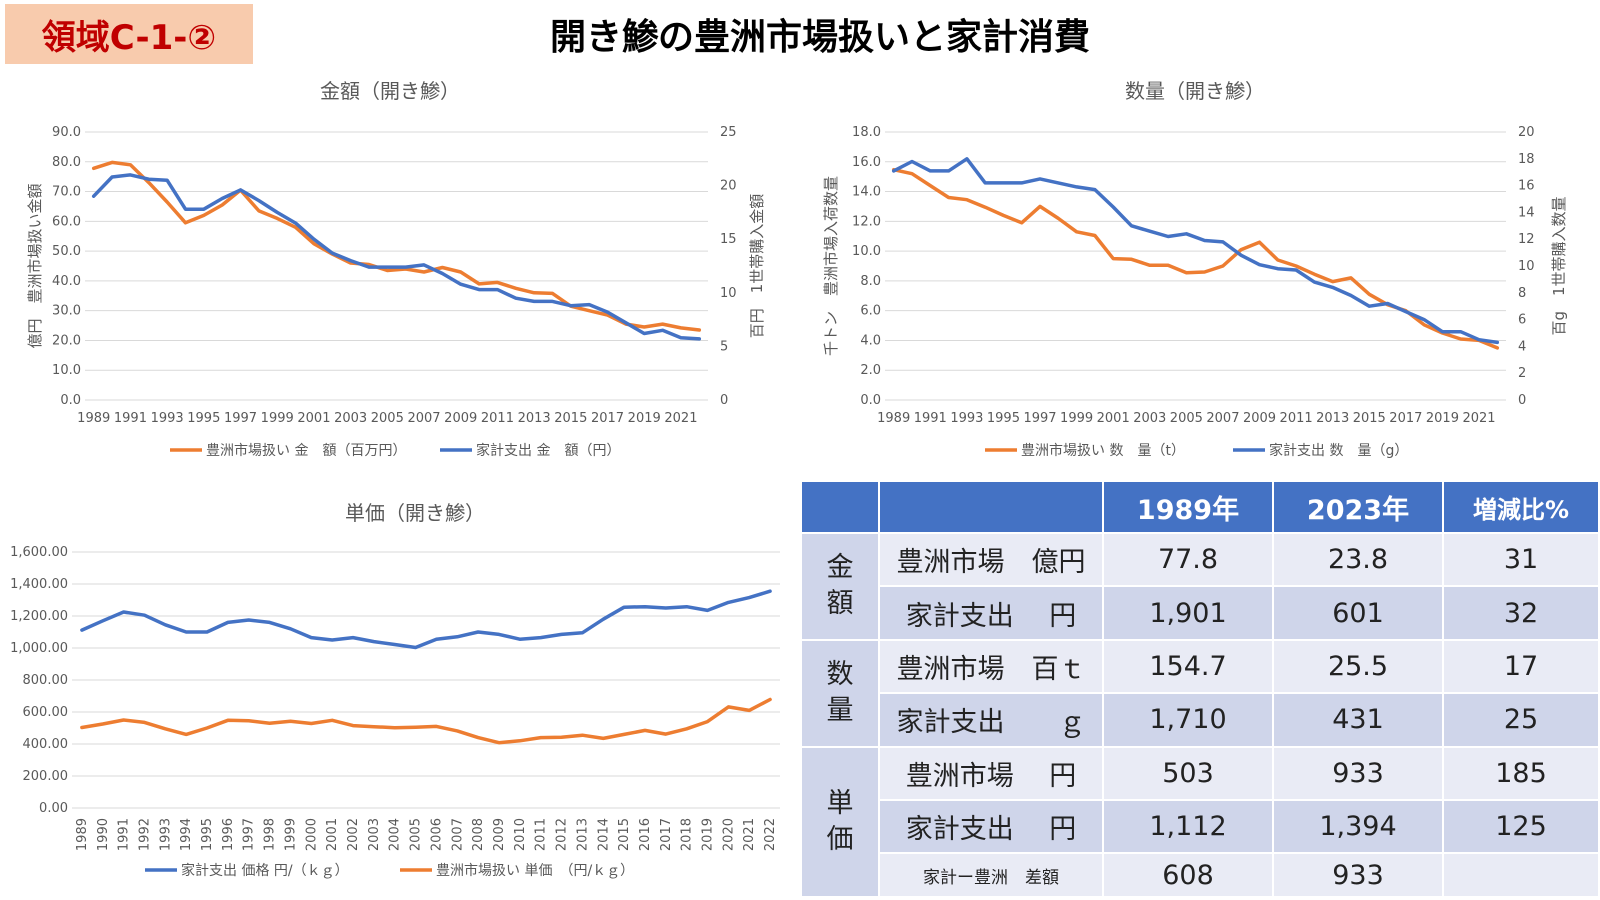 Image resolution: width=1600 pixels, height=900 pixels. Describe the element at coordinates (991, 559) in the screenshot. I see `row-label: 豊洲市場 億円` at that location.